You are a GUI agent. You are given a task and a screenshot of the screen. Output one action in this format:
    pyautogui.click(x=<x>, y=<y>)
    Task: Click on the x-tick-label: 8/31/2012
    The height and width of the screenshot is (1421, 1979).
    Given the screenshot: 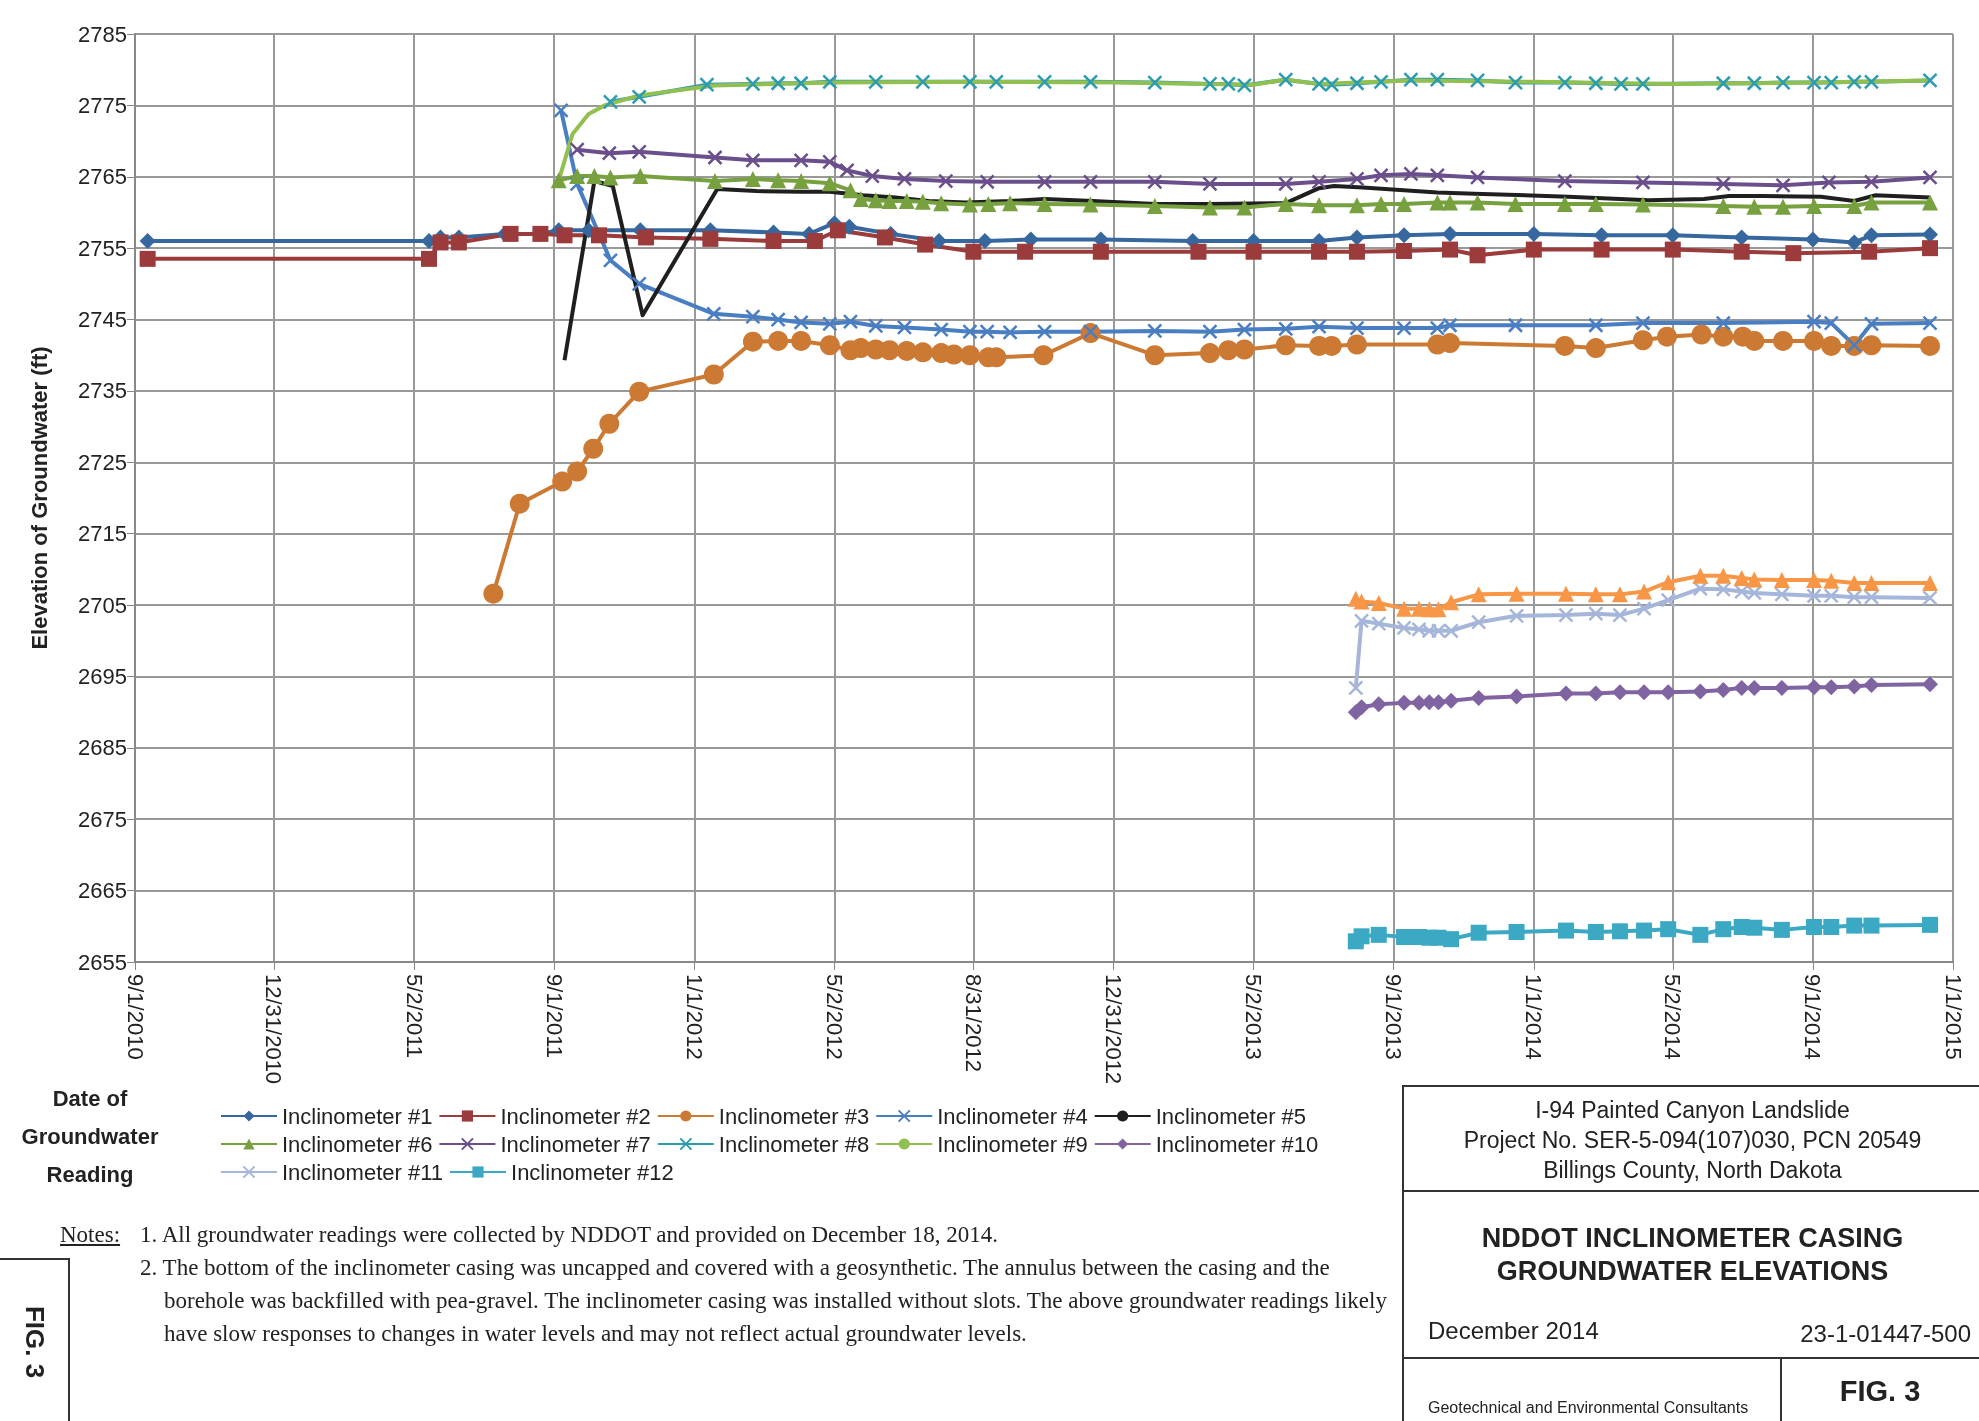 What is the action you would take?
    pyautogui.click(x=973, y=1023)
    